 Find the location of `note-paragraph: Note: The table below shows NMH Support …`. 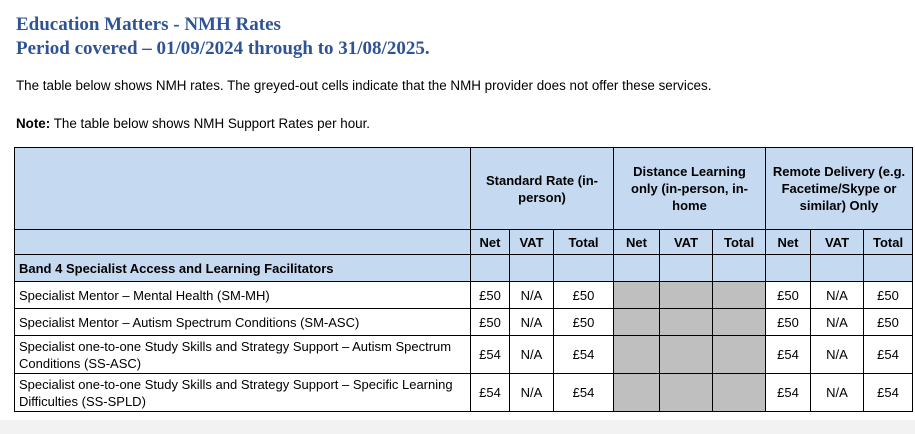

note-paragraph: Note: The table below shows NMH Support … is located at coordinates (193, 123).